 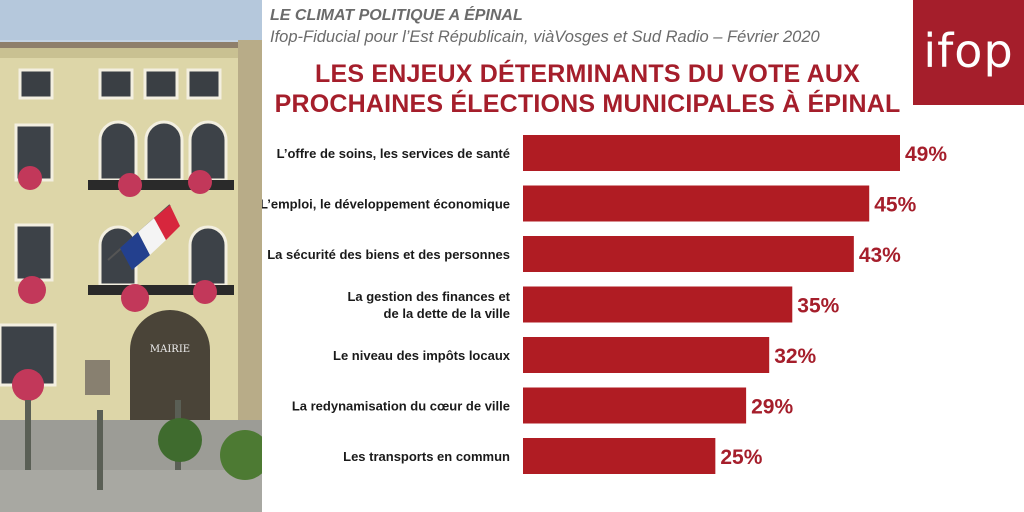 I want to click on chart-title-line-1: LES ENJEUX DÉTERMINANTS DU VOTE AUX, so click(x=587, y=74).